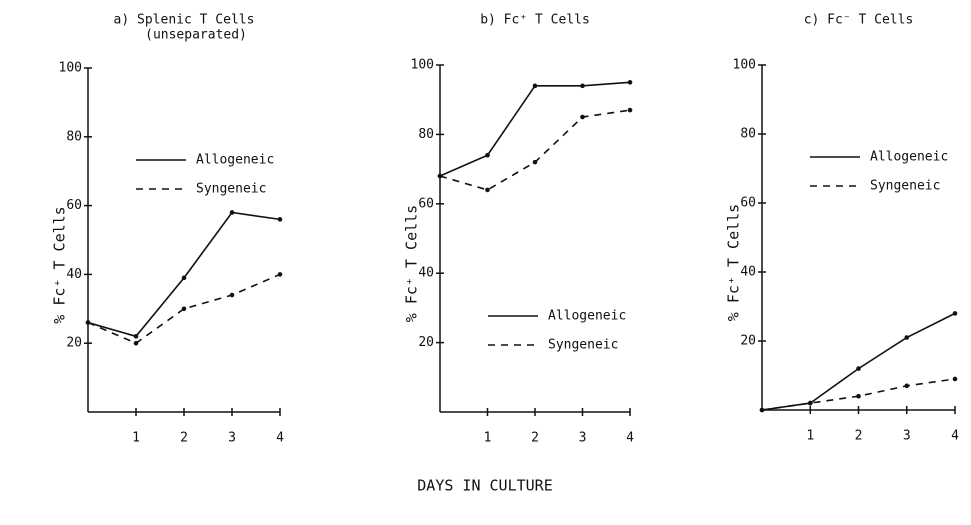 The width and height of the screenshot is (971, 525). Describe the element at coordinates (535, 20) in the screenshot. I see `panel-title: b) Fc⁺ T Cells` at that location.